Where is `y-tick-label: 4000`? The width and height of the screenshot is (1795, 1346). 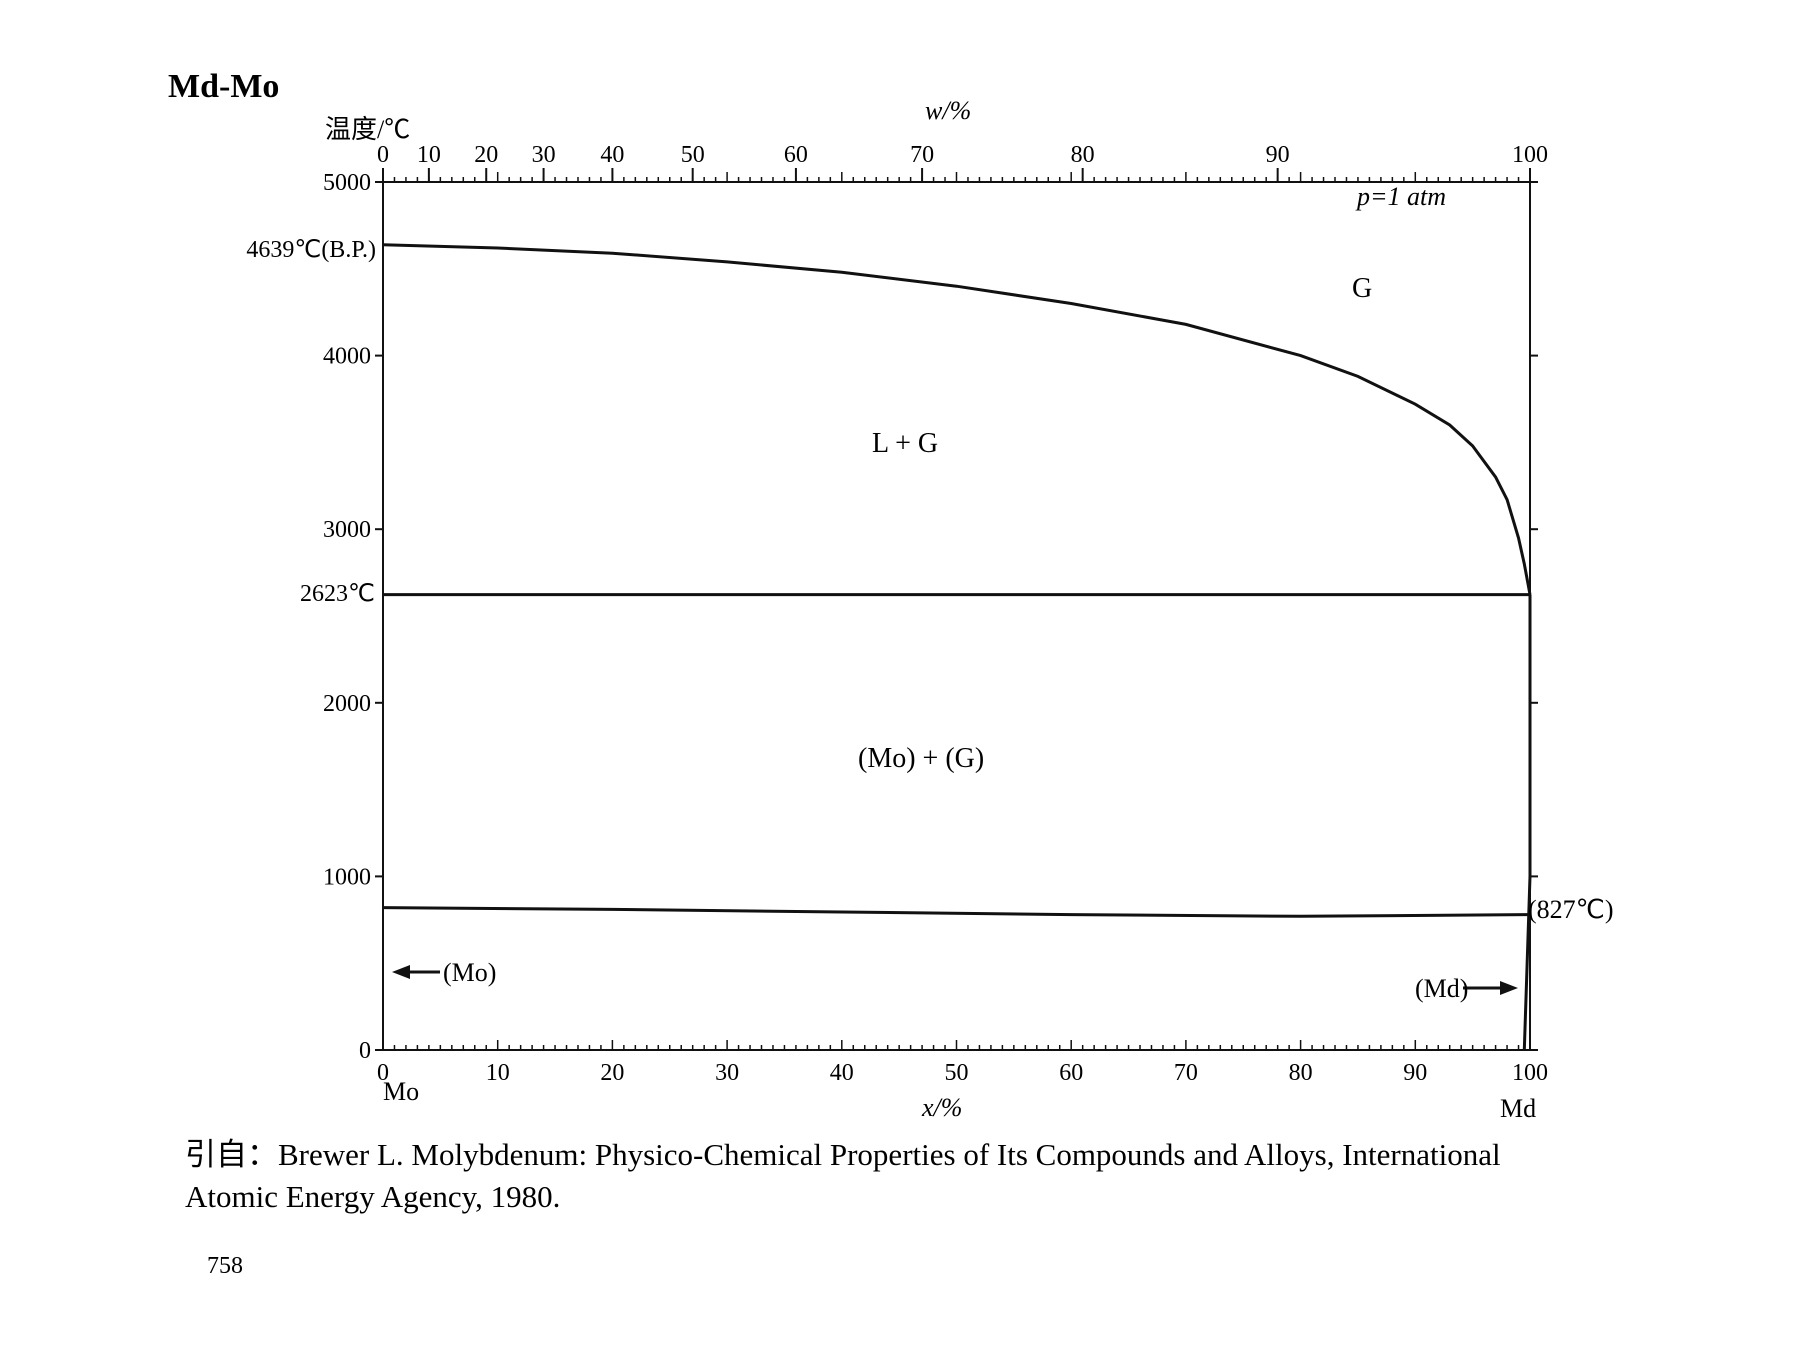 y-tick-label: 4000 is located at coordinates (347, 357).